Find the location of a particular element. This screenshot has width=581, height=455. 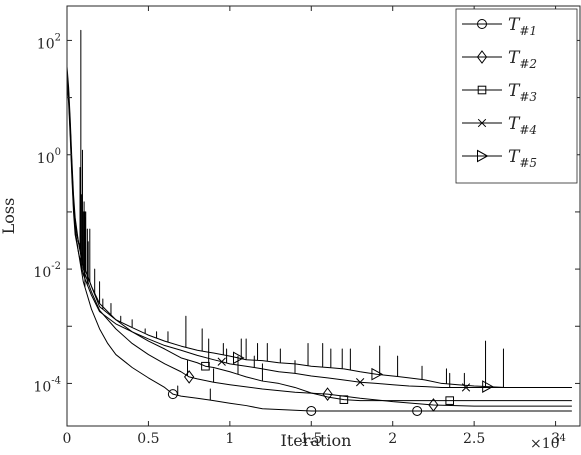

legend-entry-4: T#4 is located at coordinates (499, 125).